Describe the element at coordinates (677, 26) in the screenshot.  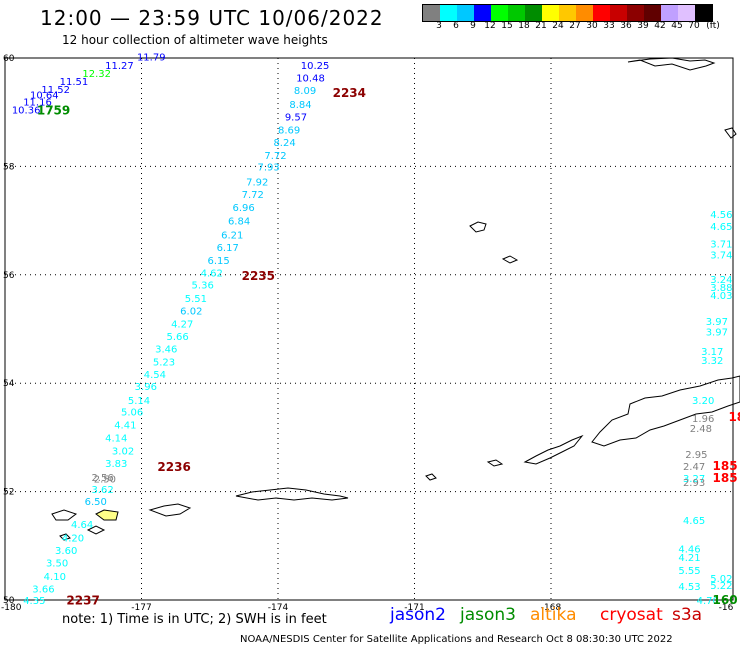
I see `colorbar-label: 45` at that location.